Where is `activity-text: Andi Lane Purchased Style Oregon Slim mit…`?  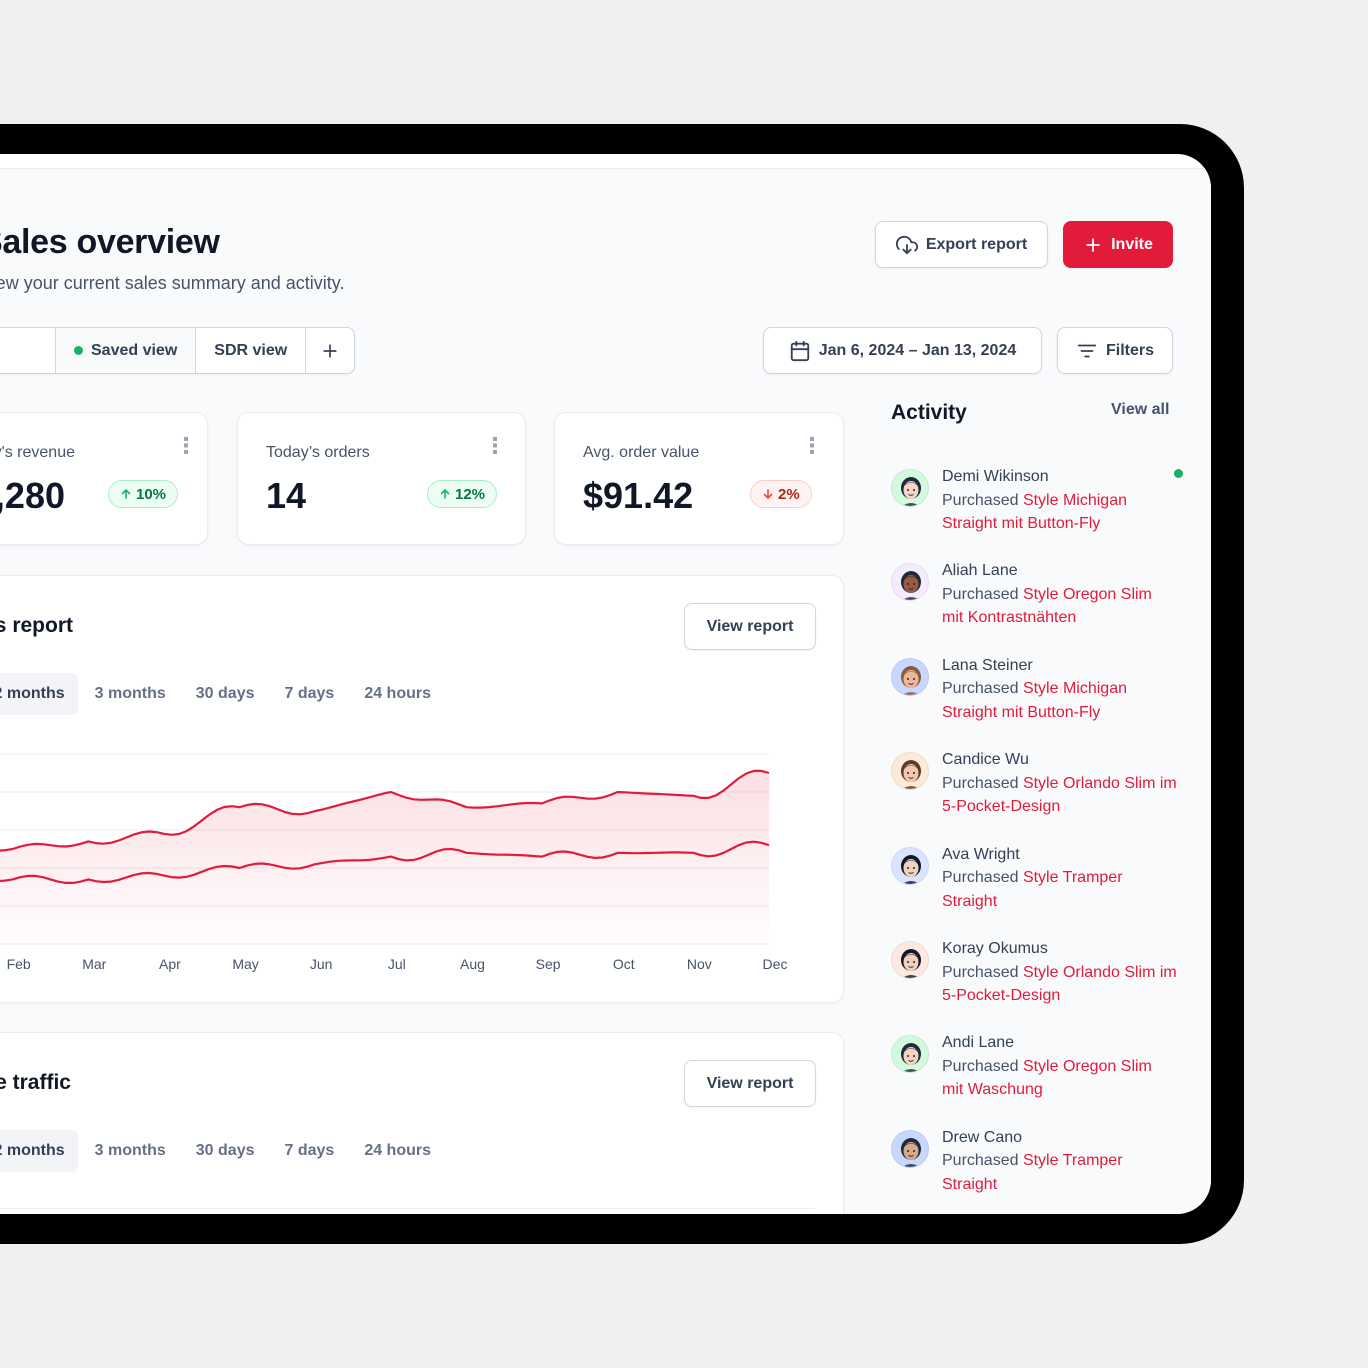 activity-text: Andi Lane Purchased Style Oregon Slim mit… is located at coordinates (1059, 1066).